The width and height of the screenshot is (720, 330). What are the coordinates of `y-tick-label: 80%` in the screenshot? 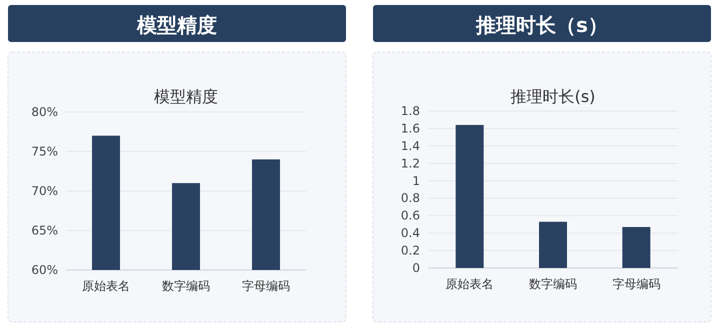 It's located at (44, 112).